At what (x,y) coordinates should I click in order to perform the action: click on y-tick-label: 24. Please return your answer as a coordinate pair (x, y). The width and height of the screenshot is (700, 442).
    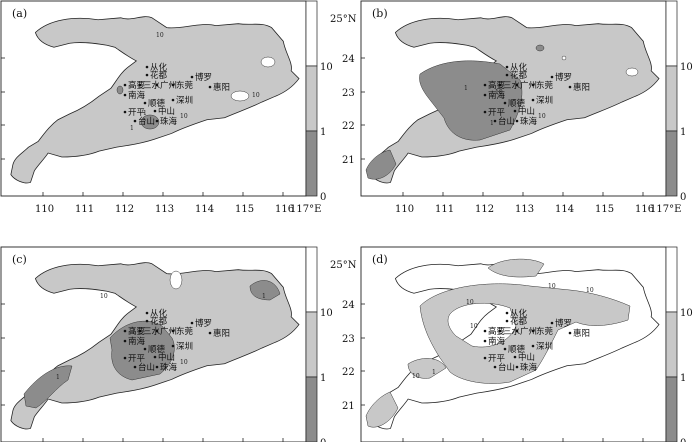
    Looking at the image, I should click on (348, 305).